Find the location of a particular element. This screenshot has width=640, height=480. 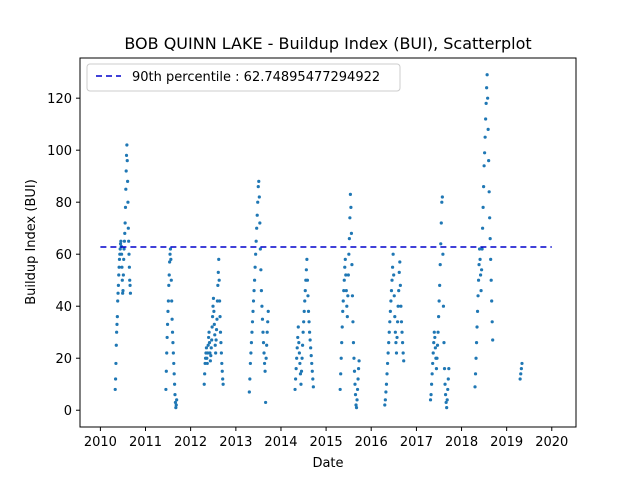

x-tick-label: 2019 is located at coordinates (506, 442).